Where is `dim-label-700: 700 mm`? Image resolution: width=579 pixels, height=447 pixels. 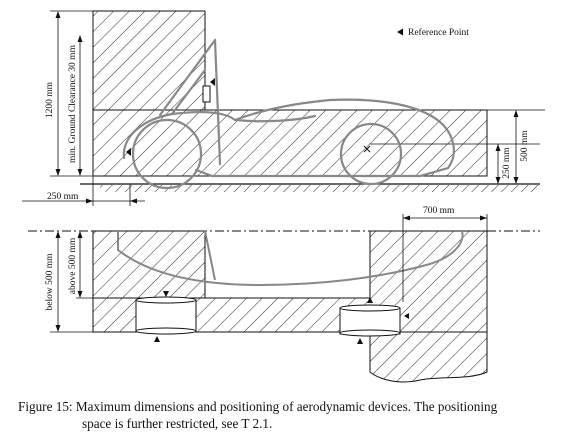 dim-label-700: 700 mm is located at coordinates (439, 211).